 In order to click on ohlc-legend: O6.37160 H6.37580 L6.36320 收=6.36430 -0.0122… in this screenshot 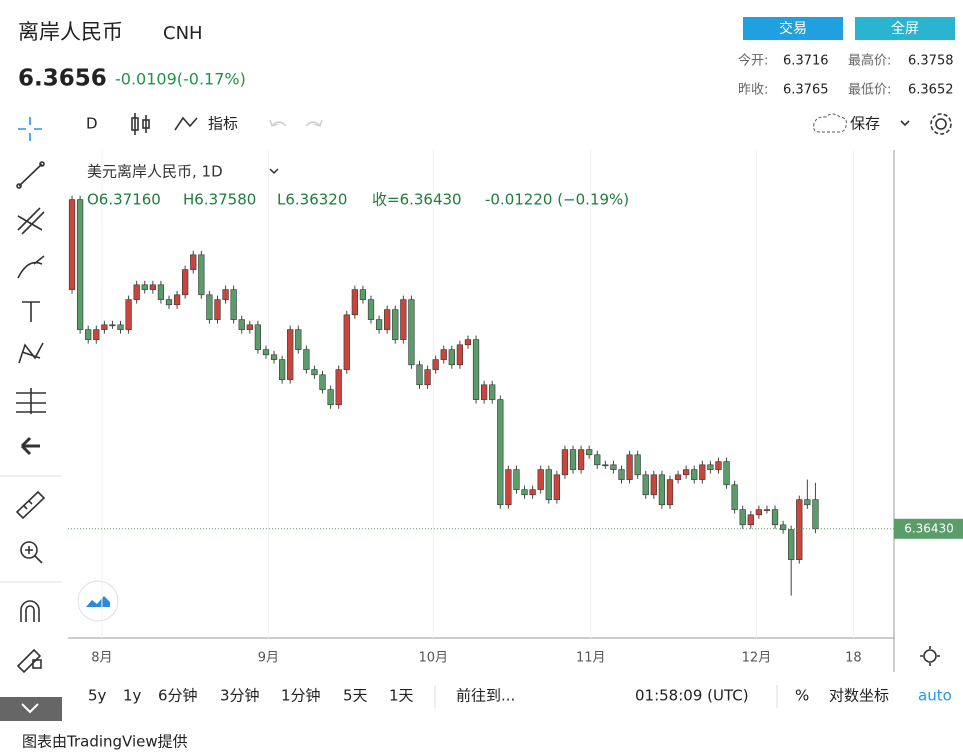, I will do `click(358, 200)`.